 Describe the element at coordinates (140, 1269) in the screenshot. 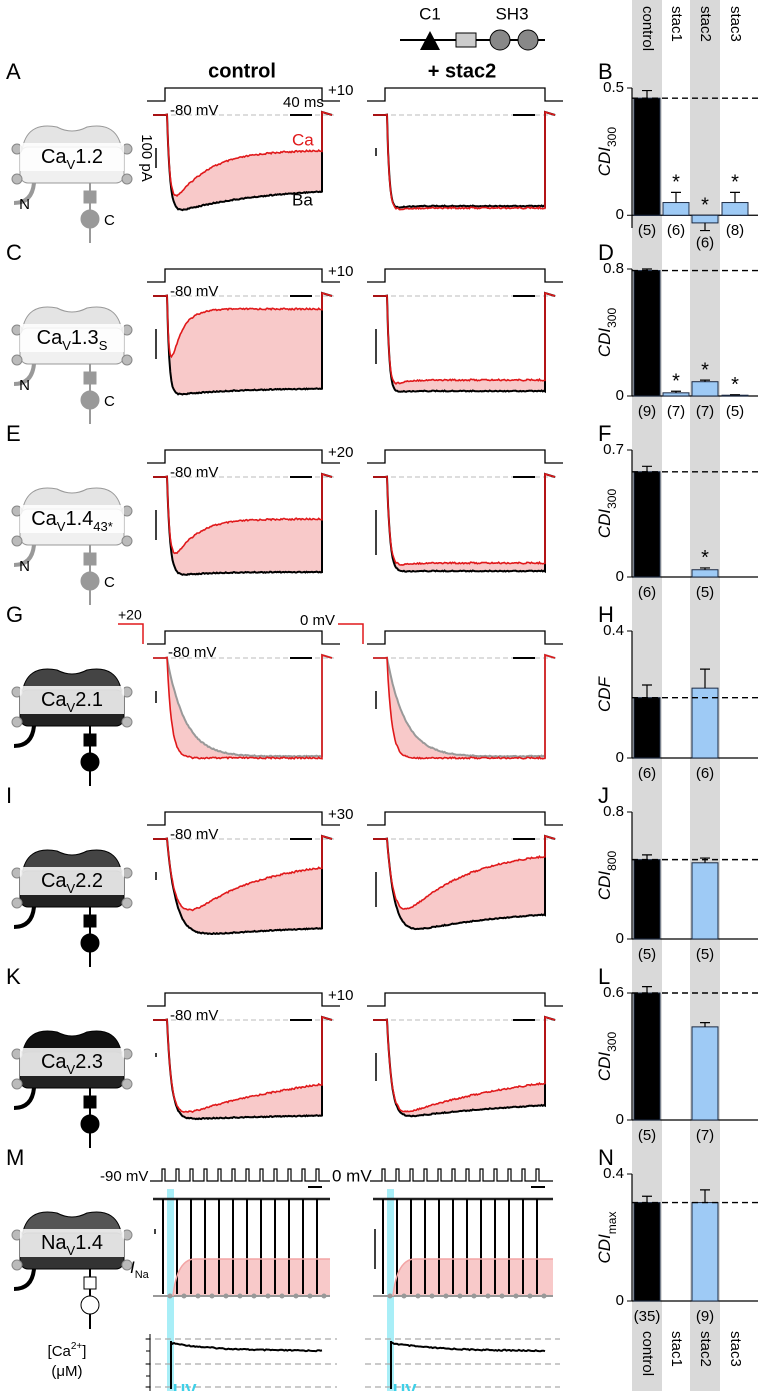

I see `current-label: INa` at that location.